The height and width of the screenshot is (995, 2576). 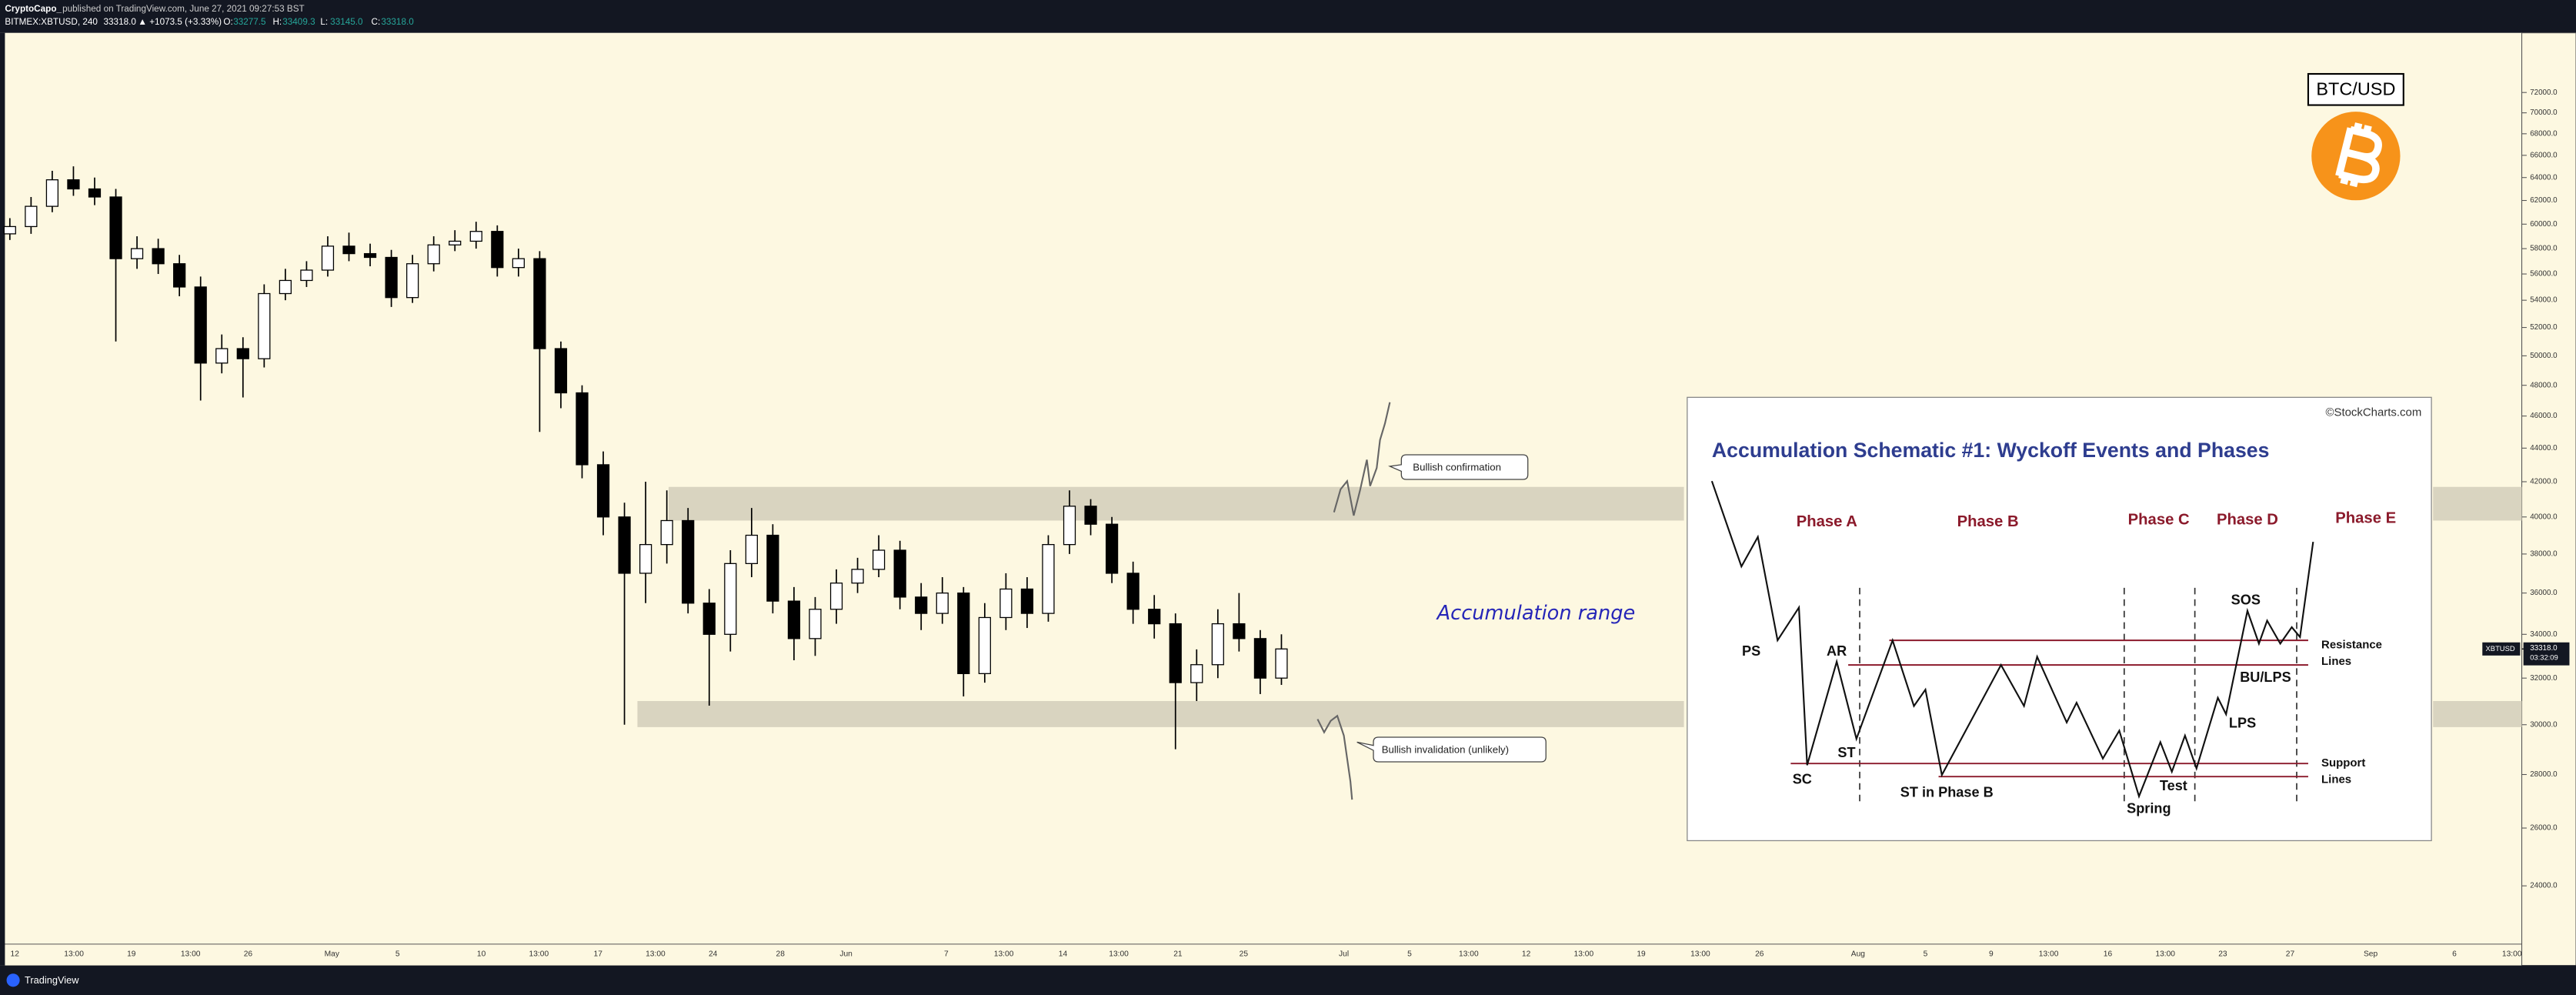 I want to click on annotation: Bullish confirmation, so click(x=1457, y=467).